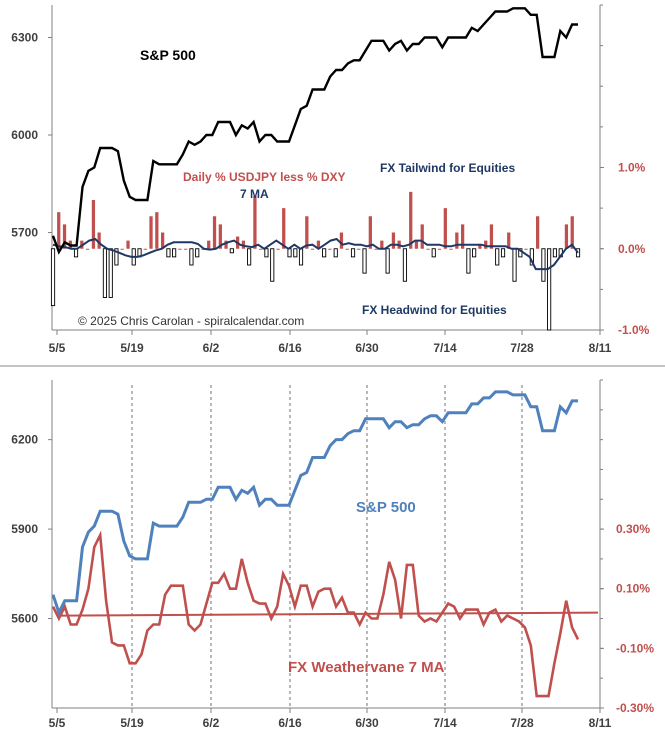 The width and height of the screenshot is (665, 739). What do you see at coordinates (447, 168) in the screenshot?
I see `top-tailwind-label: FX Tailwind for Equities` at bounding box center [447, 168].